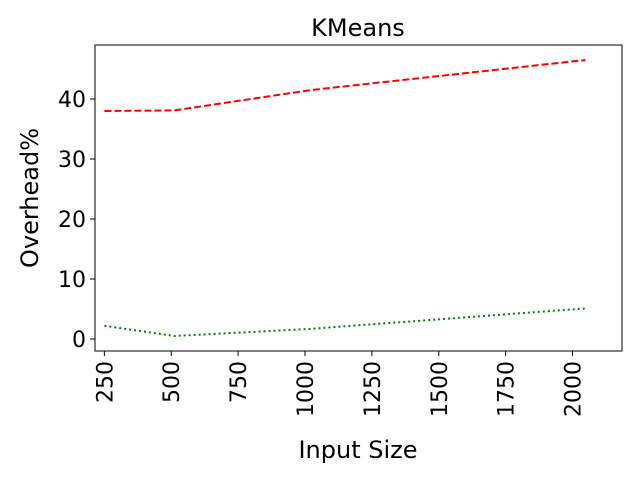  I want to click on x-tick-label: 1750, so click(507, 389).